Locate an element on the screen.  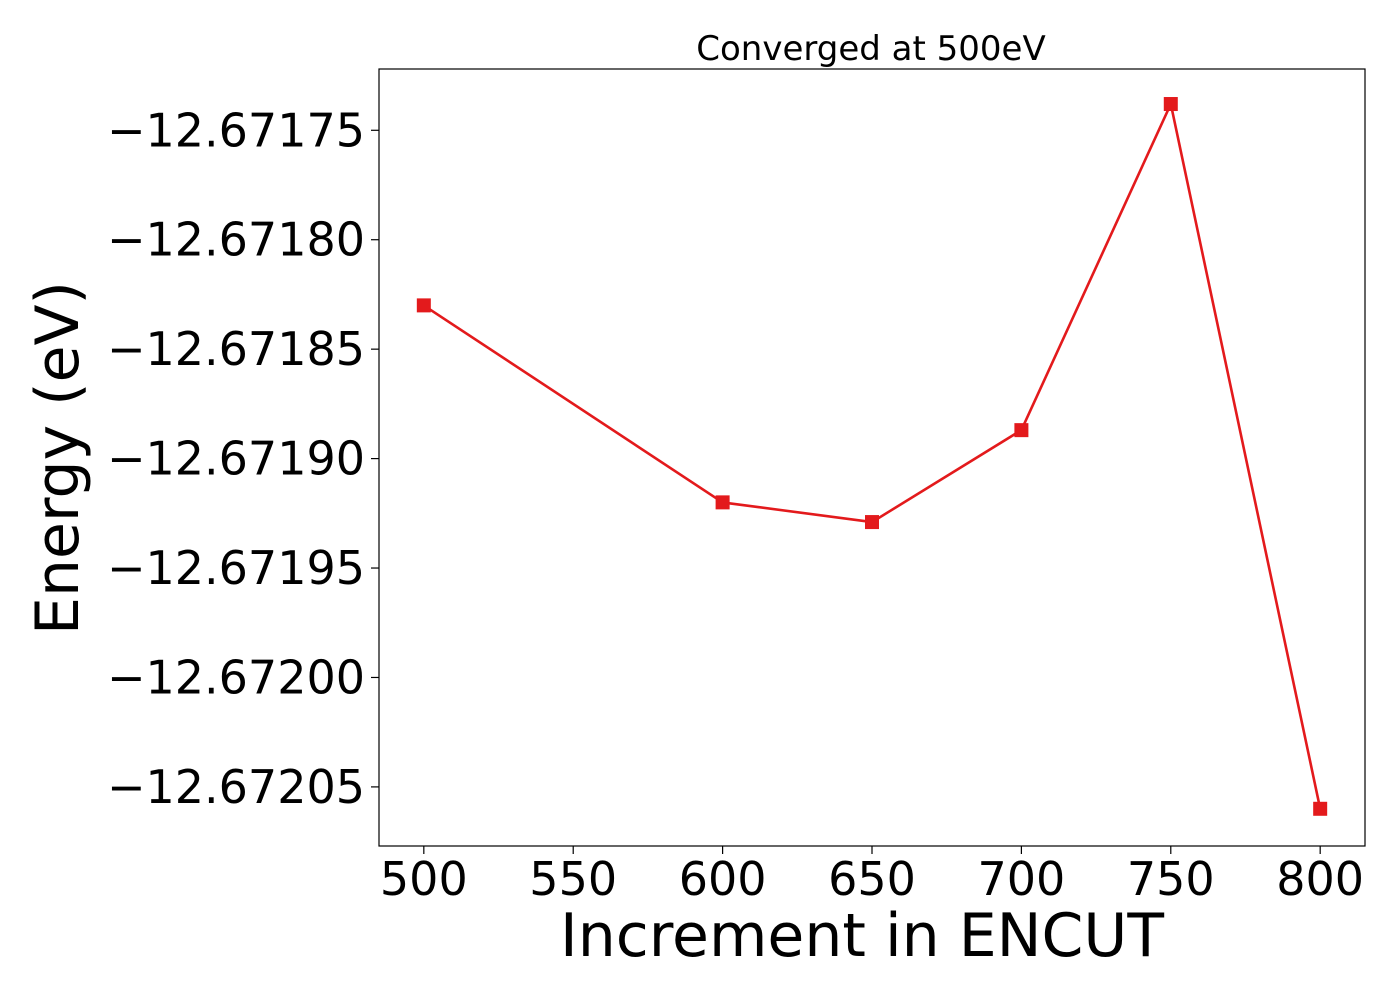
y-axis-label: Energy (eV) is located at coordinates (58, 458).